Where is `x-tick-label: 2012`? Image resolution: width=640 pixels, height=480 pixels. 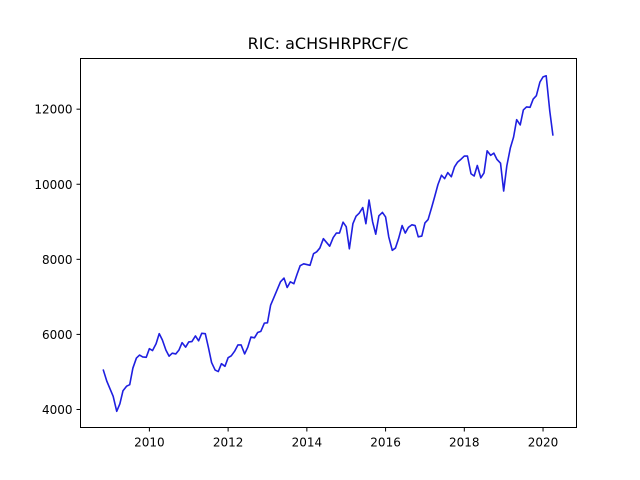 x-tick-label: 2012 is located at coordinates (228, 443).